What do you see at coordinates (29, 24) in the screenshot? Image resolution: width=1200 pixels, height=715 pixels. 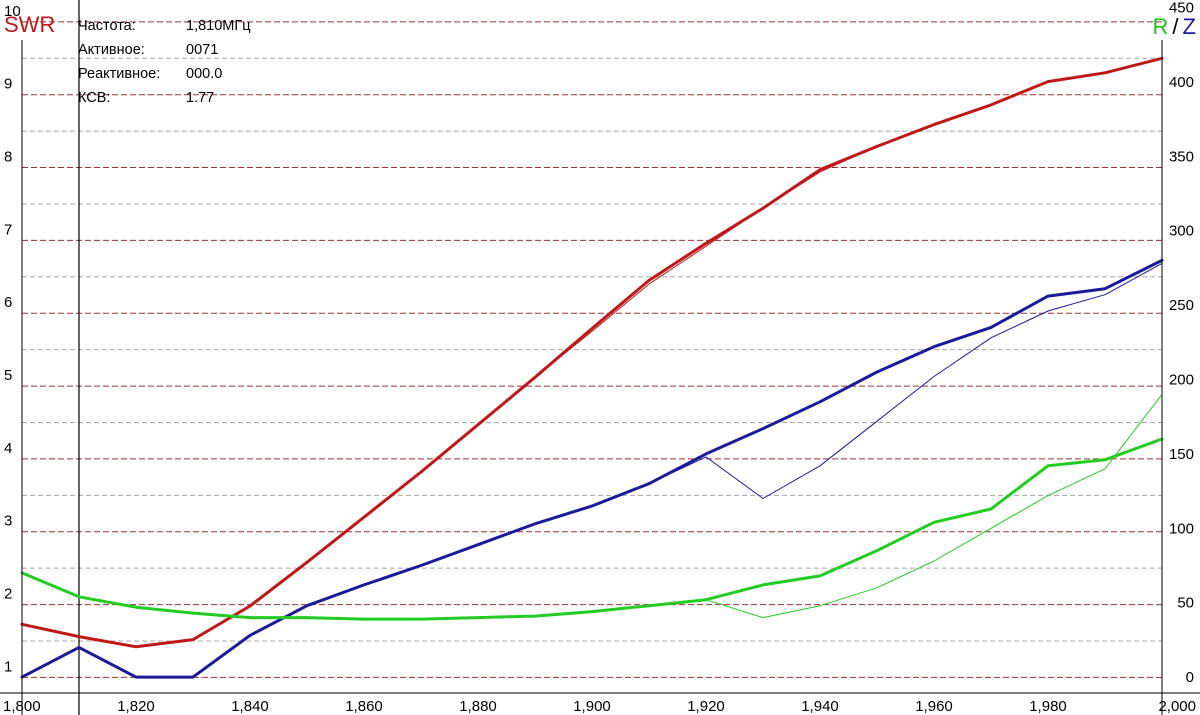 I see `left-axis-title: SWR` at bounding box center [29, 24].